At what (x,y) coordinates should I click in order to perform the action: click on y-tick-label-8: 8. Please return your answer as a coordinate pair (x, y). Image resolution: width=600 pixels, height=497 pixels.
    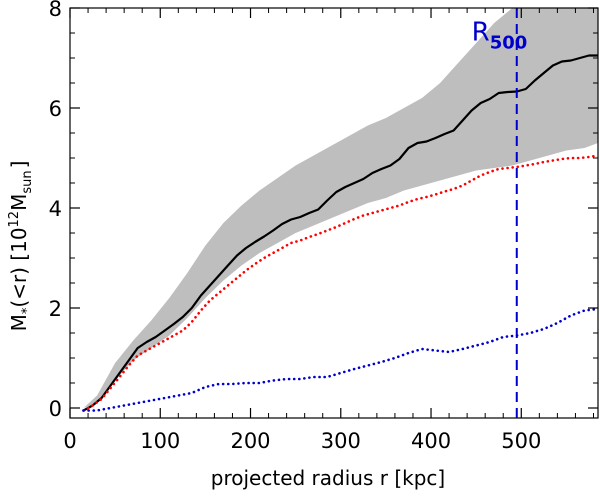
    Looking at the image, I should click on (55, 10).